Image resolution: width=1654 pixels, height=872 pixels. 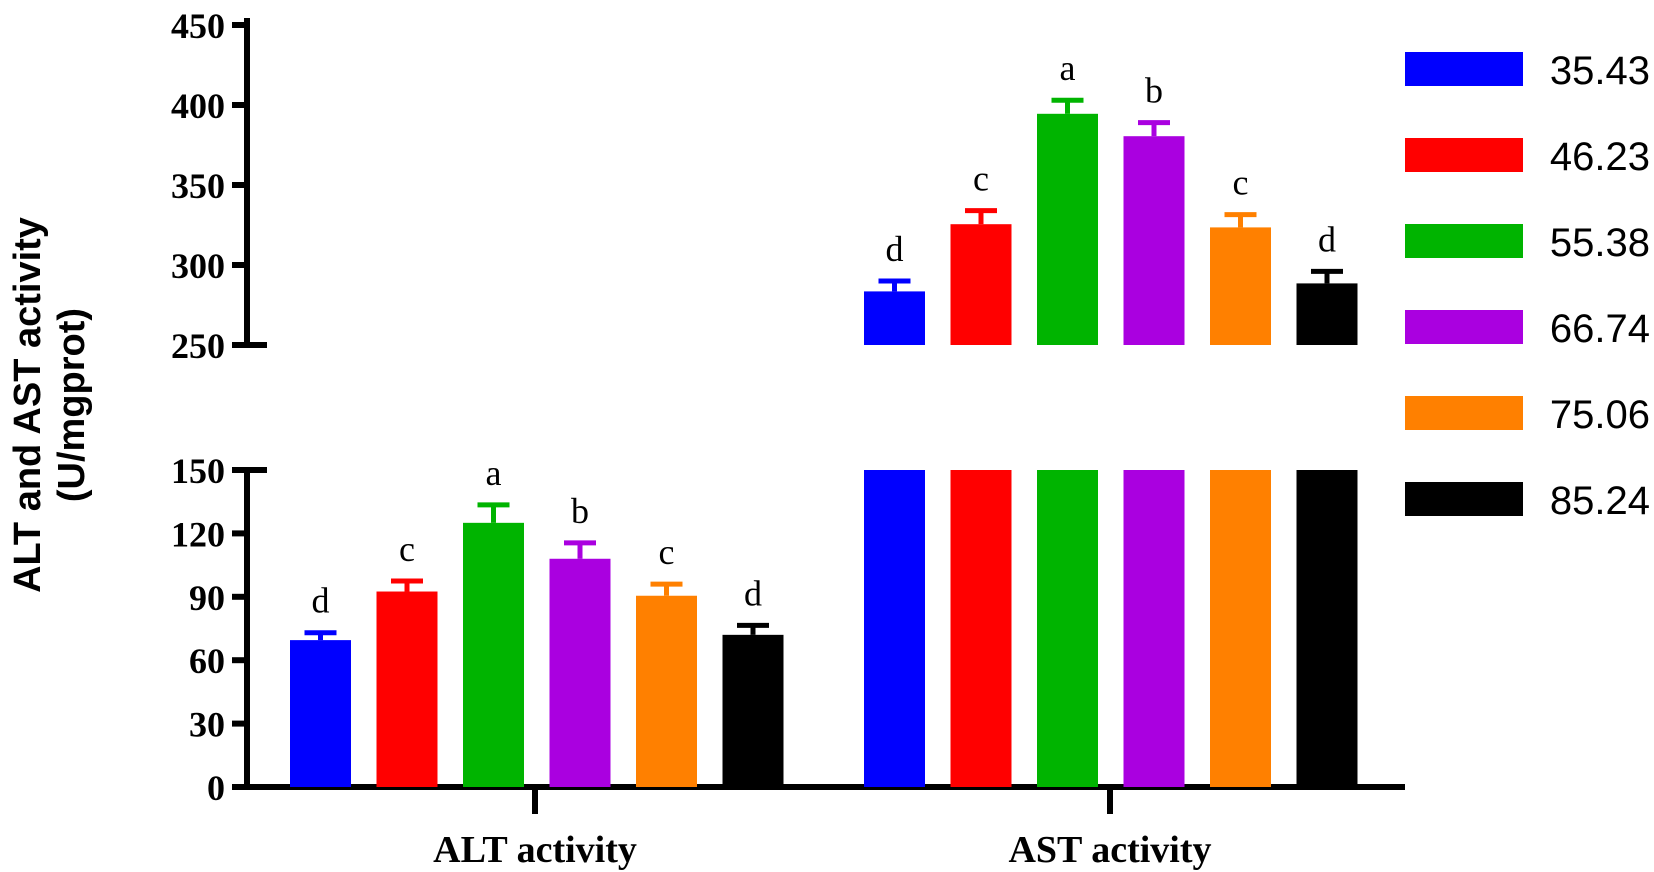 What do you see at coordinates (1109, 850) in the screenshot?
I see `x-category-label: AST activity` at bounding box center [1109, 850].